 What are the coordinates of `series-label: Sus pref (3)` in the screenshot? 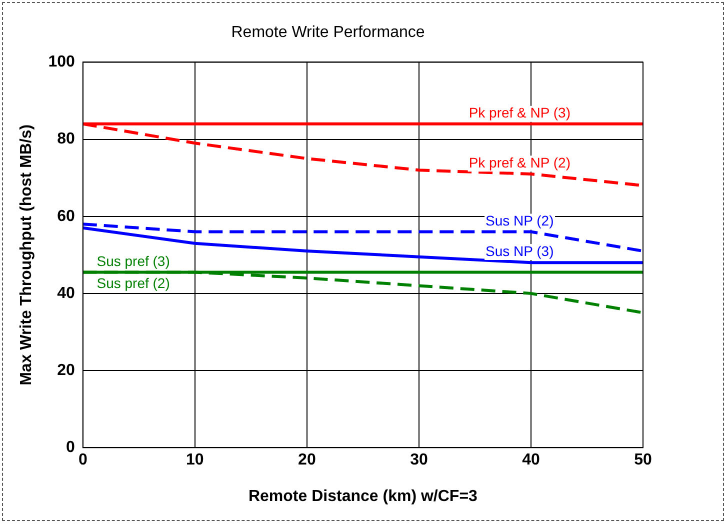 It's located at (133, 261).